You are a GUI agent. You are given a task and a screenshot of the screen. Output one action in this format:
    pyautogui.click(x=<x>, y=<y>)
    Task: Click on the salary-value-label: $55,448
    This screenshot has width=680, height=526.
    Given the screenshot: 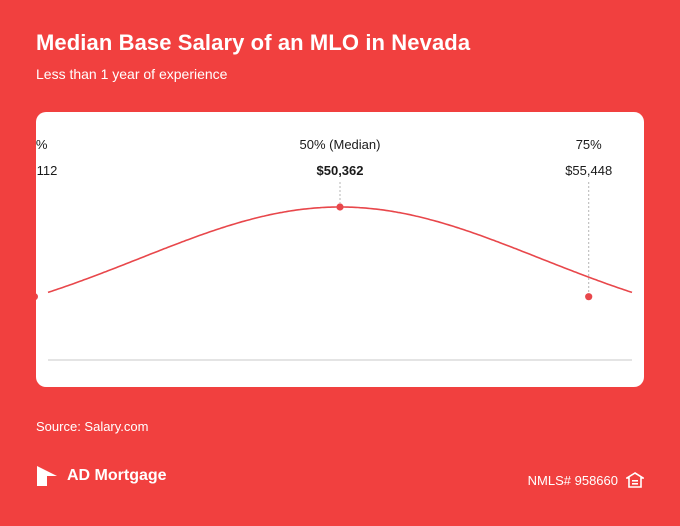 What is the action you would take?
    pyautogui.click(x=588, y=170)
    